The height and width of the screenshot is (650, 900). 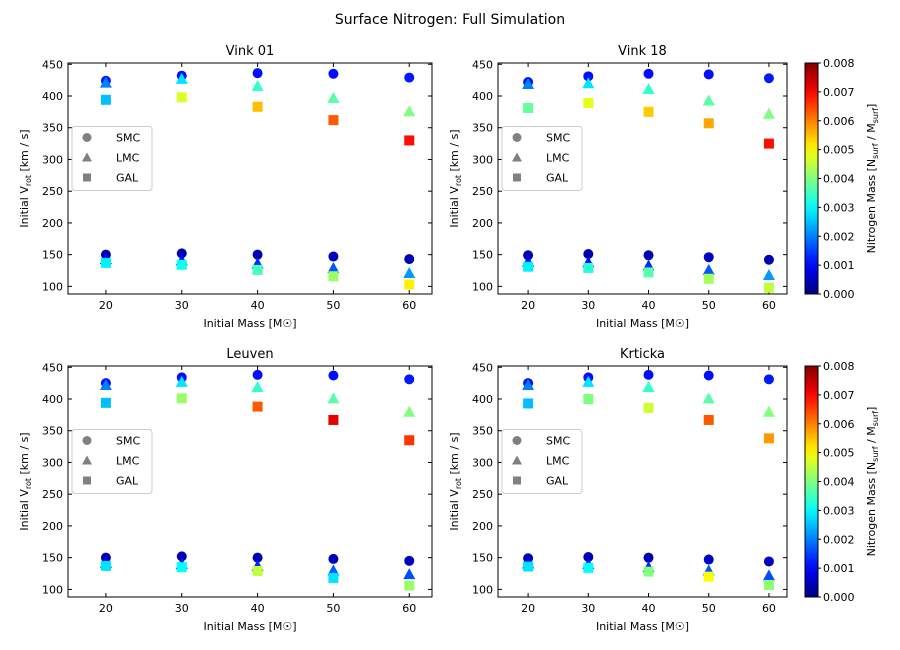 What do you see at coordinates (128, 158) in the screenshot?
I see `legend-label: LMC` at bounding box center [128, 158].